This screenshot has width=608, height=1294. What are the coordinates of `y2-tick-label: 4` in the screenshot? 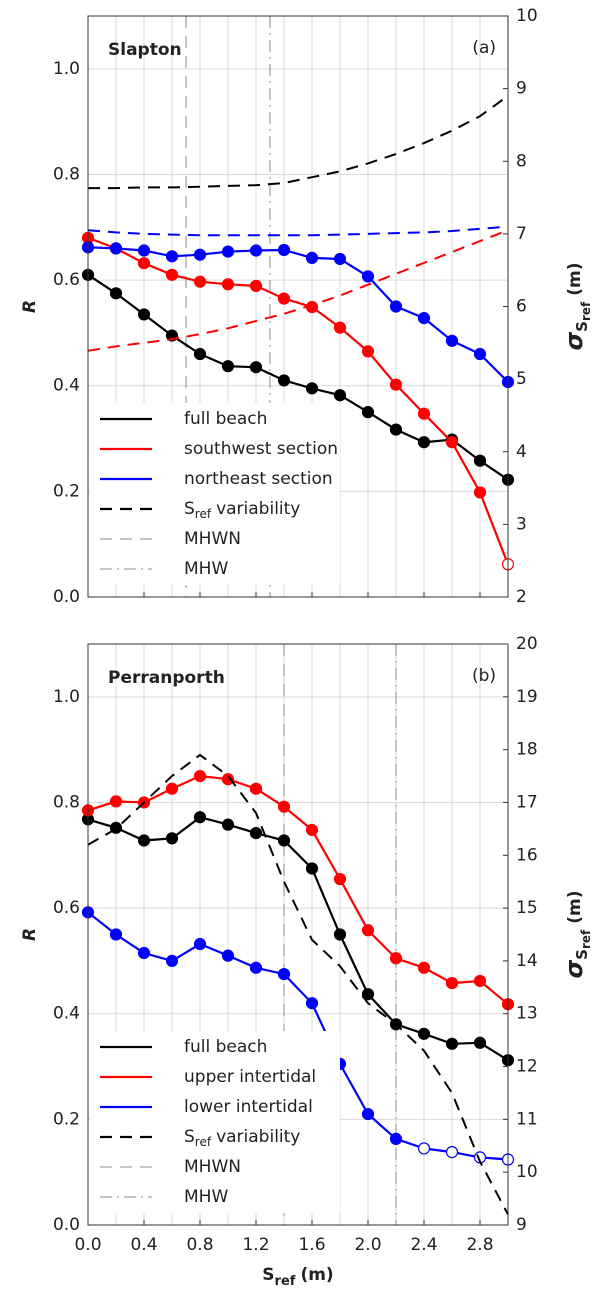 It's located at (521, 452).